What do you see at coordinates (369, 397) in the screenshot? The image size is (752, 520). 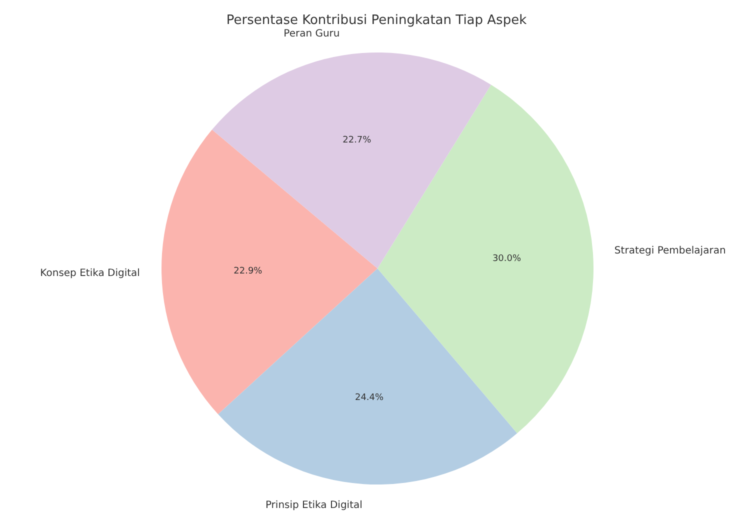 I see `data-label: 24.4%` at bounding box center [369, 397].